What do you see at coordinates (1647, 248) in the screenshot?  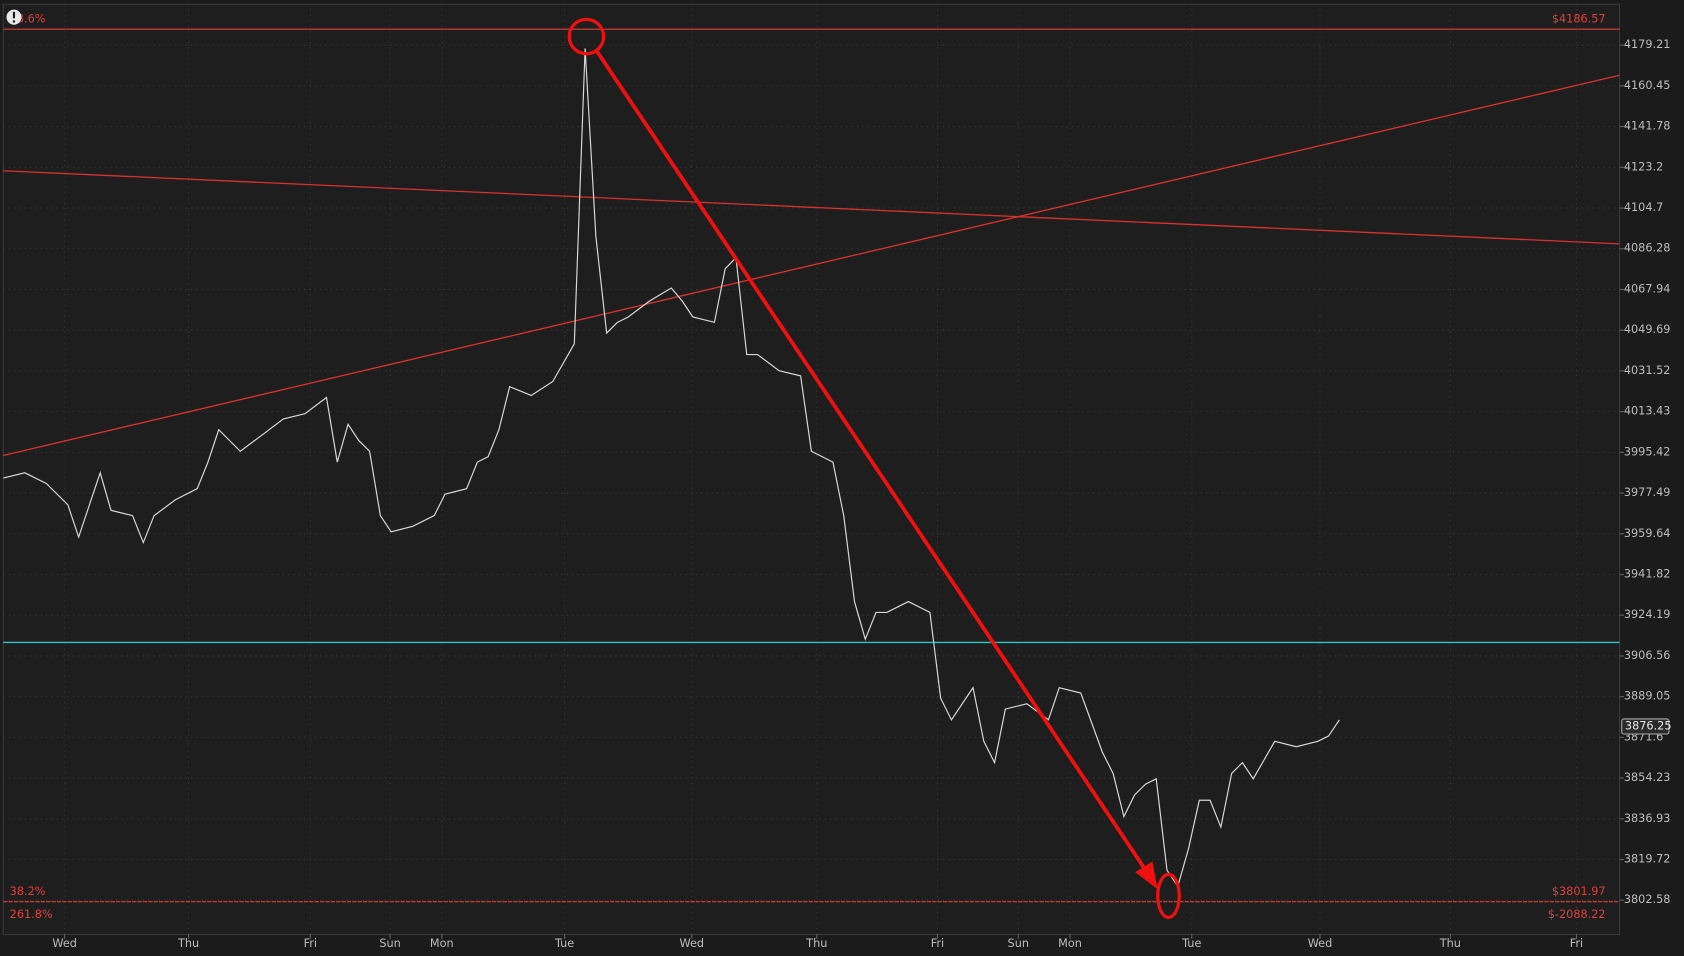 I see `y-tick-label: 4086.28` at bounding box center [1647, 248].